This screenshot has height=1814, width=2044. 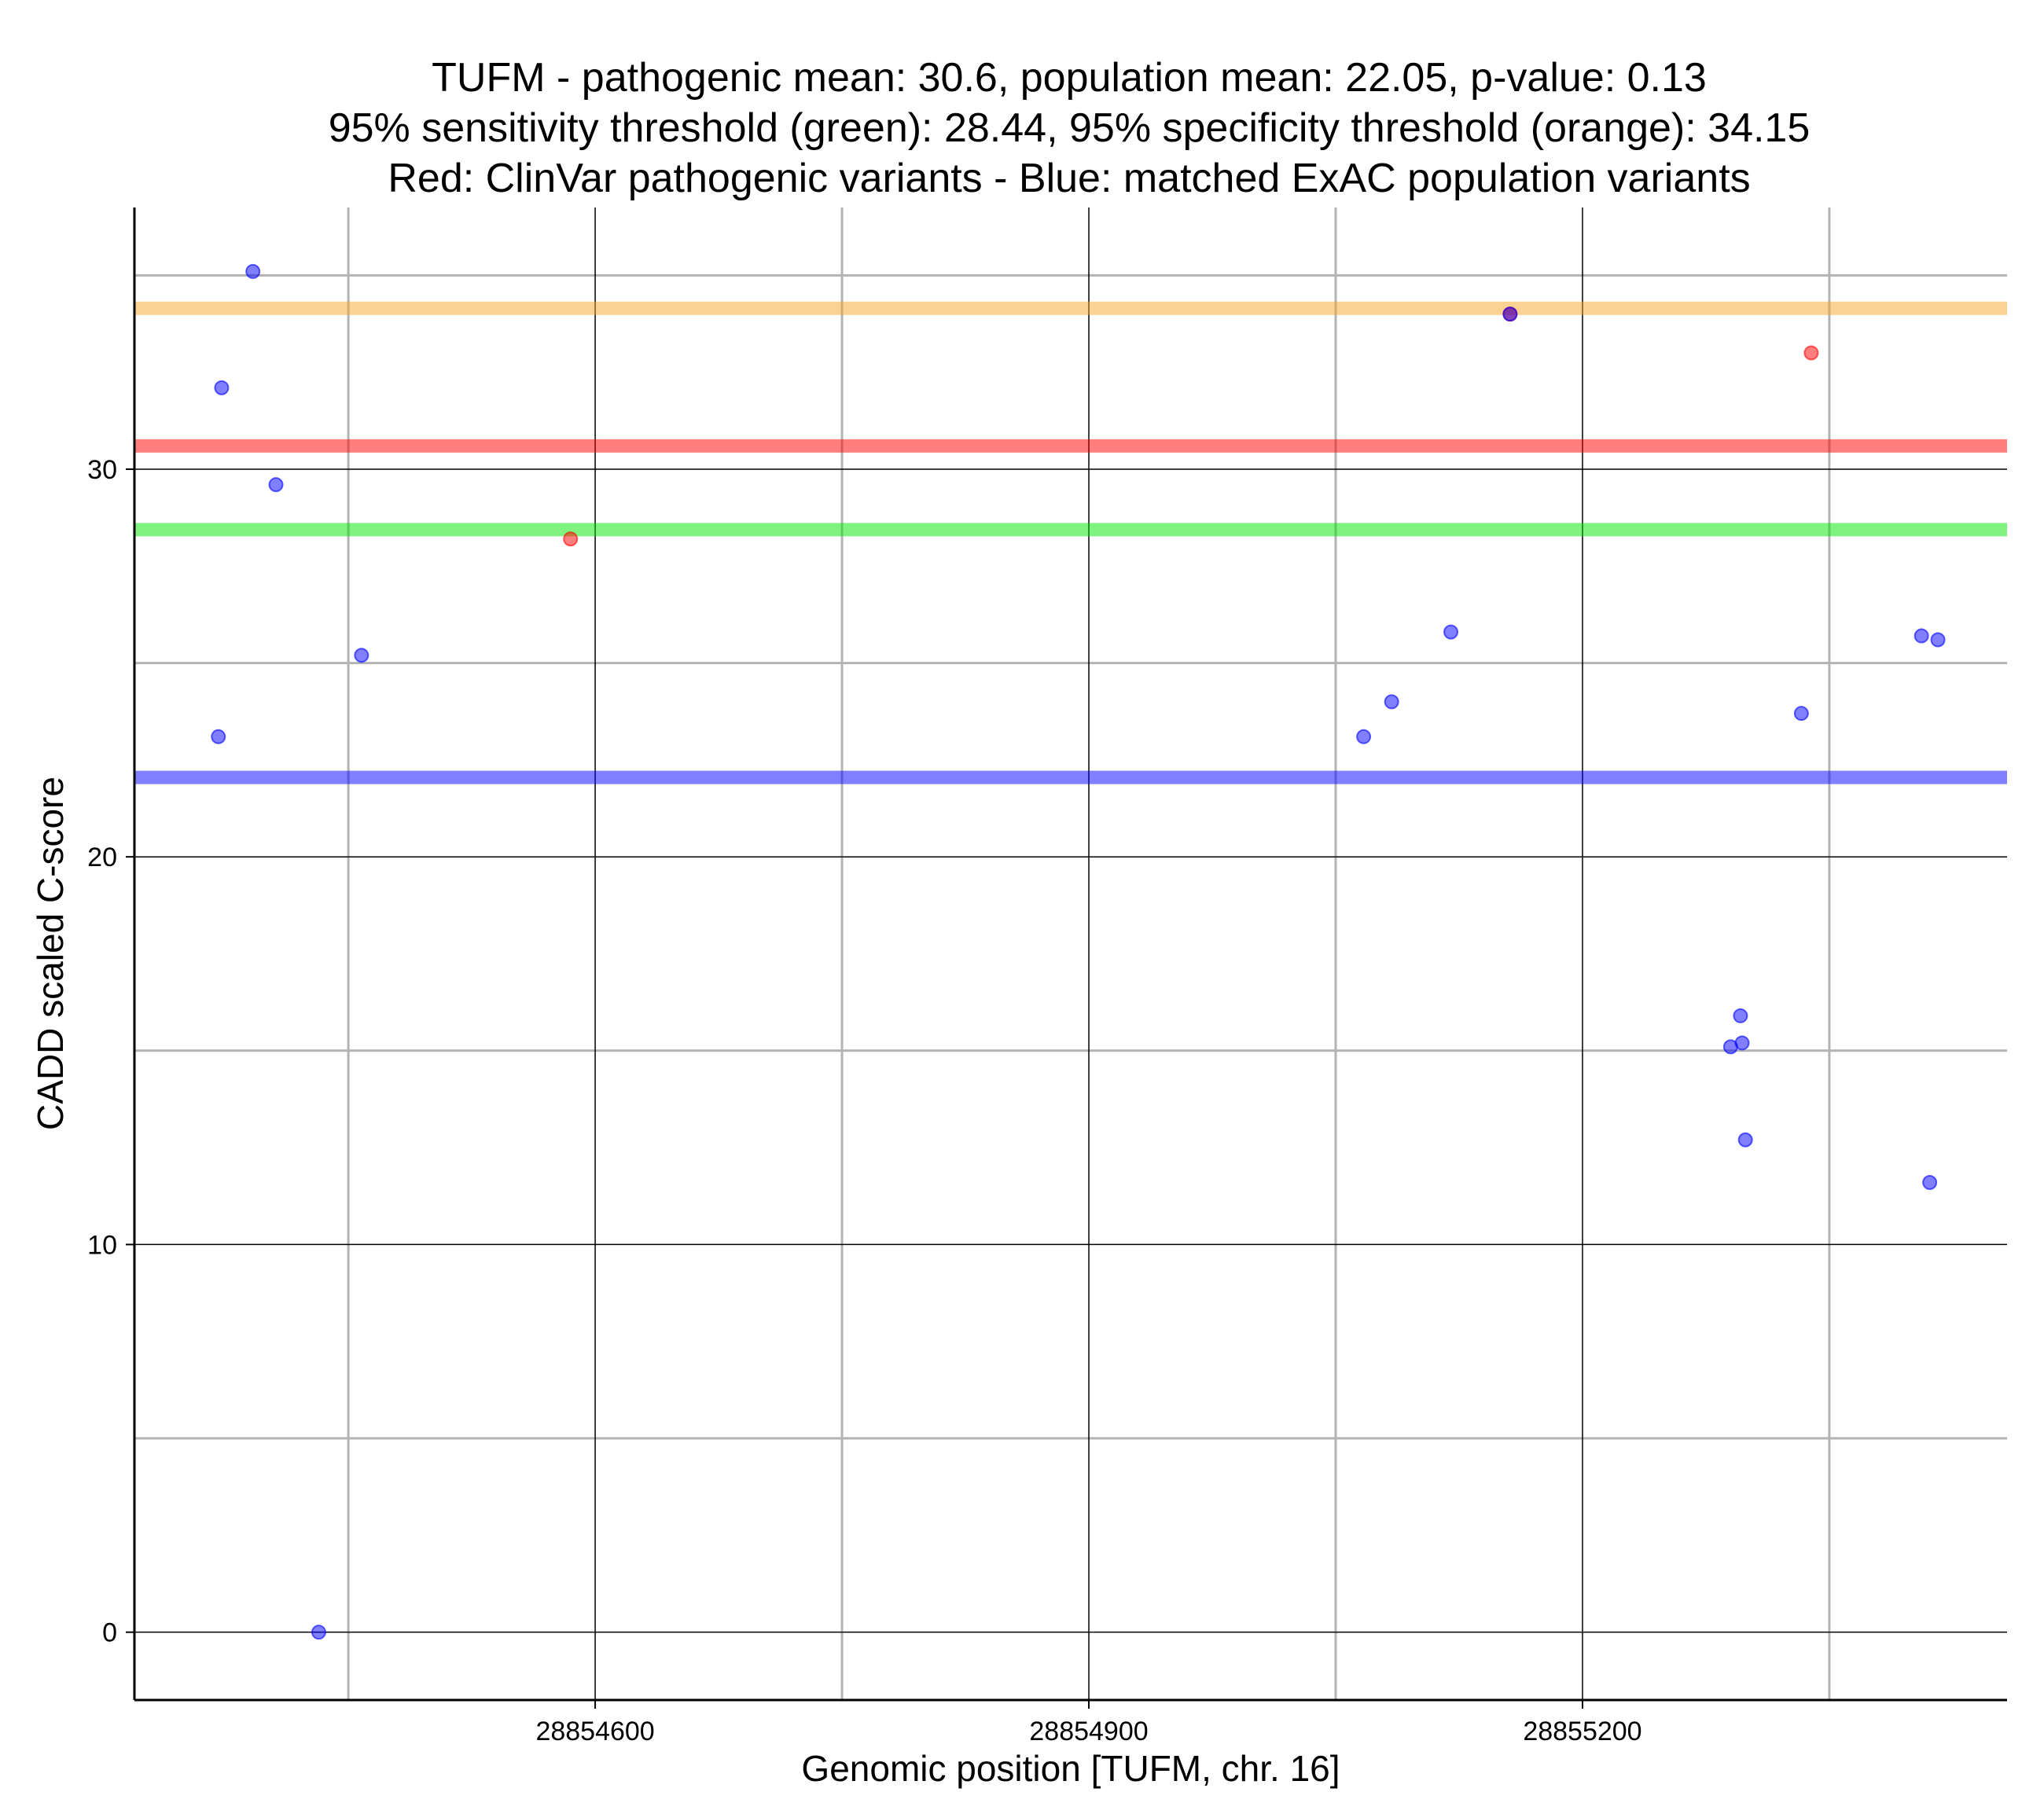 What do you see at coordinates (102, 857) in the screenshot?
I see `y-tick-label: 20` at bounding box center [102, 857].